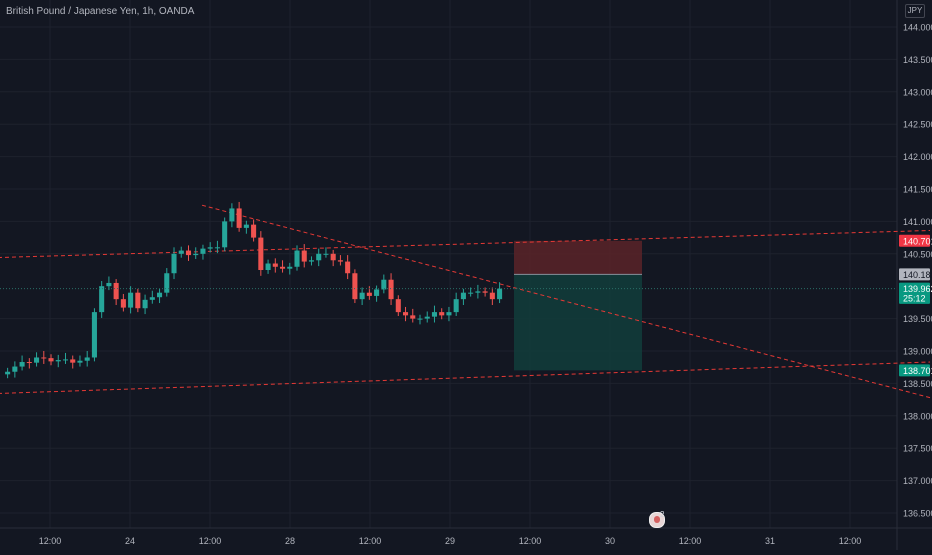  Describe the element at coordinates (915, 11) in the screenshot. I see `currency-button: JPY` at that location.